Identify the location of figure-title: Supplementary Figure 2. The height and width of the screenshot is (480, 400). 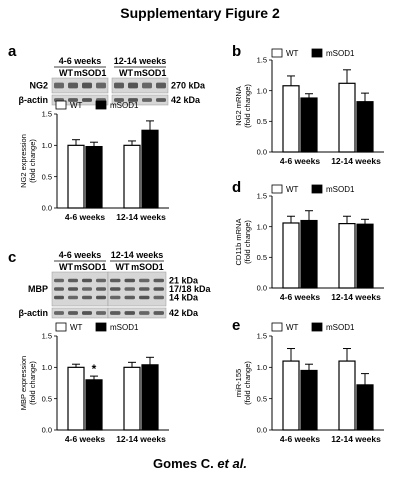
(200, 13).